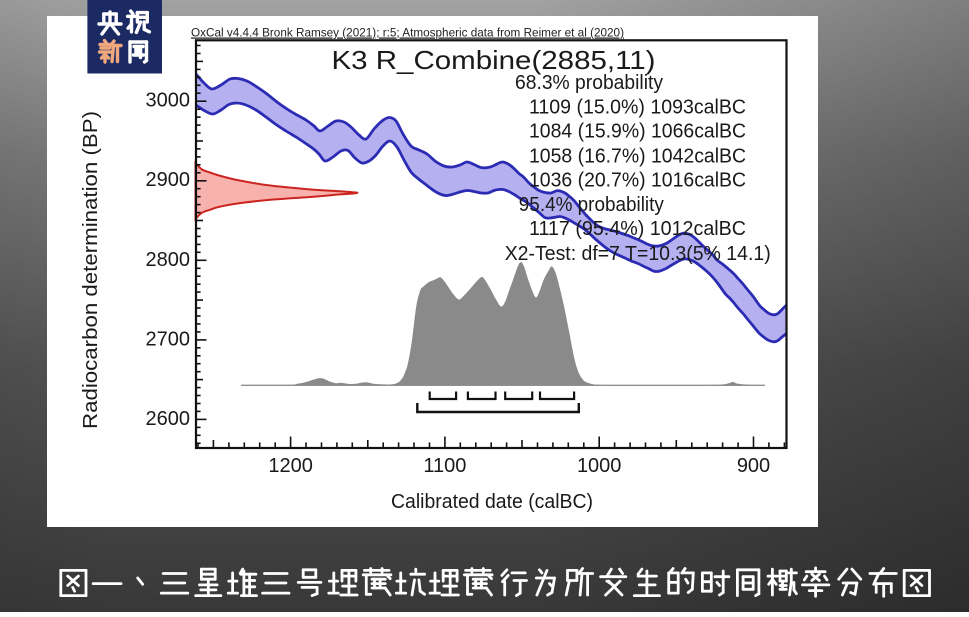  Describe the element at coordinates (637, 107) in the screenshot. I see `svg-text: 1109 (15.0%) 1093calBC` at that location.